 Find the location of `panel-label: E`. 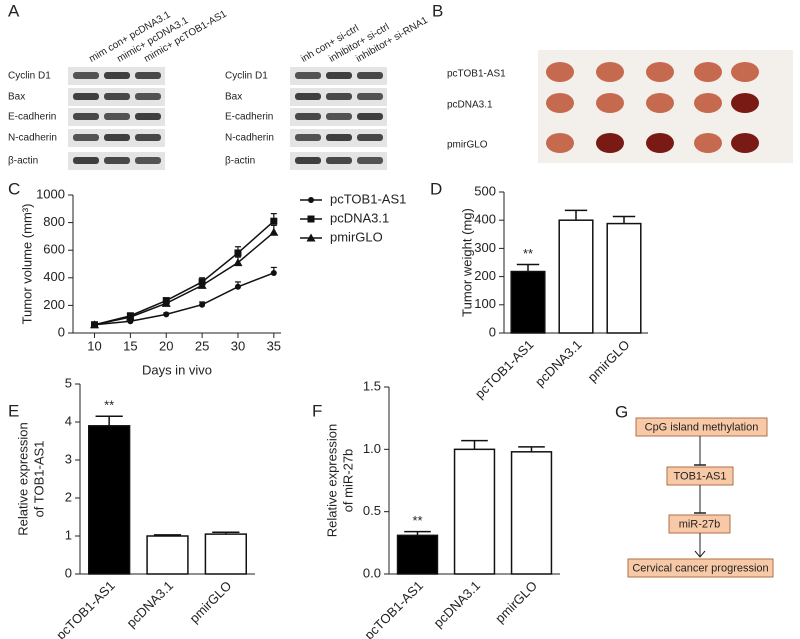

panel-label: E is located at coordinates (13, 410).